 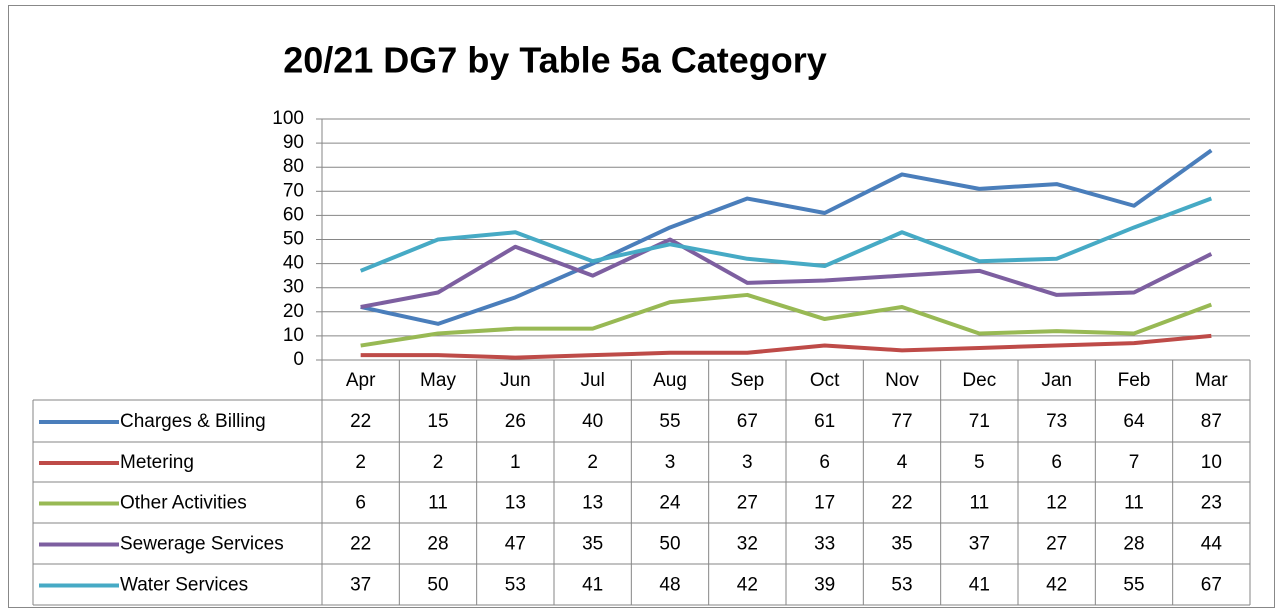 I want to click on y-tick-label: 30, so click(x=293, y=287).